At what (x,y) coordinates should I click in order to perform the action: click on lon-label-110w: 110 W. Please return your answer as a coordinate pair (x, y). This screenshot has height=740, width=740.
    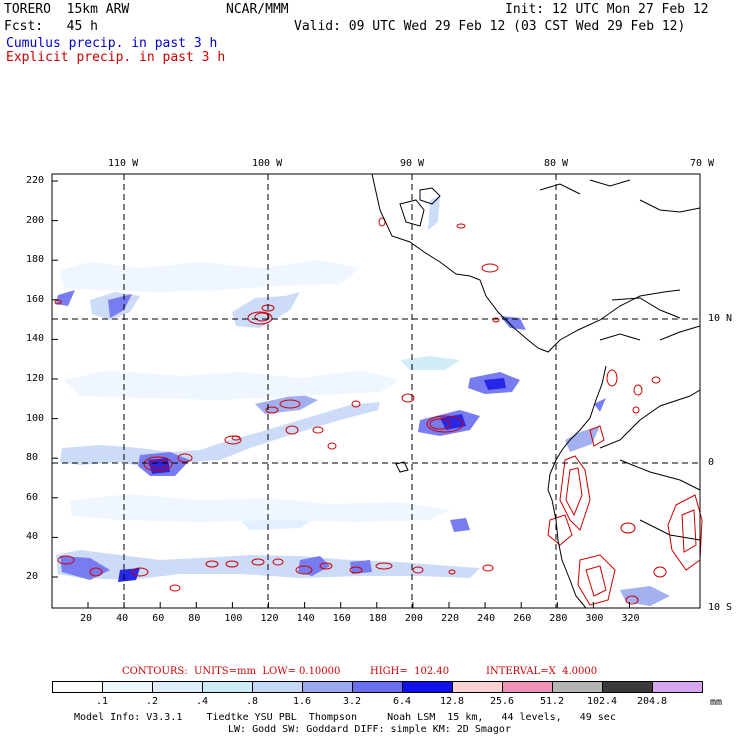
    Looking at the image, I should click on (123, 163).